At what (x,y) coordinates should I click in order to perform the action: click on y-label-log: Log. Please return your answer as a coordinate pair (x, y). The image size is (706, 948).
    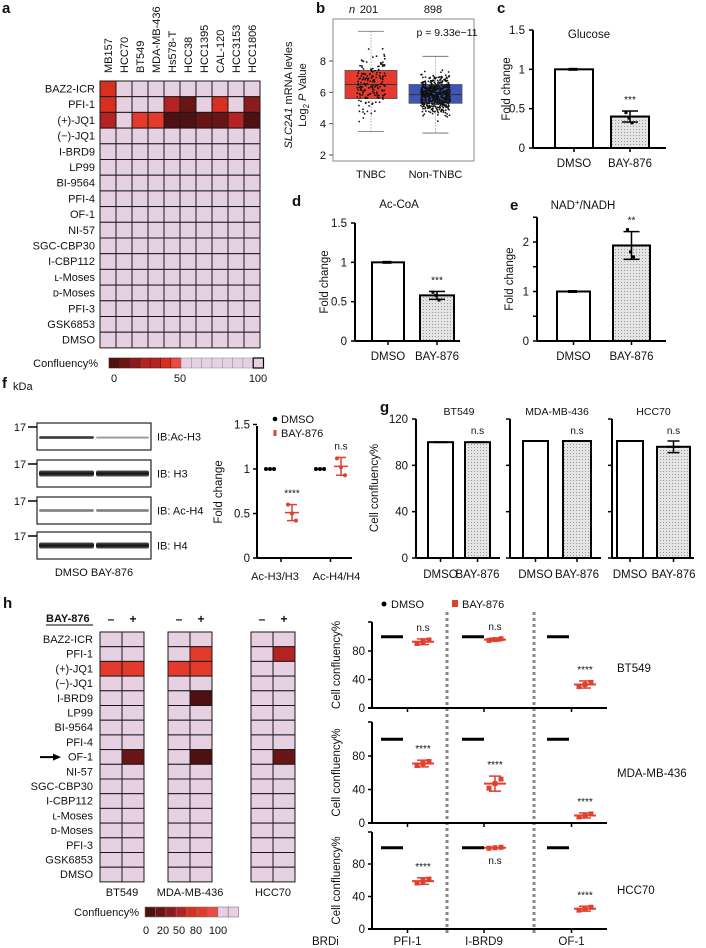
    Looking at the image, I should click on (303, 117).